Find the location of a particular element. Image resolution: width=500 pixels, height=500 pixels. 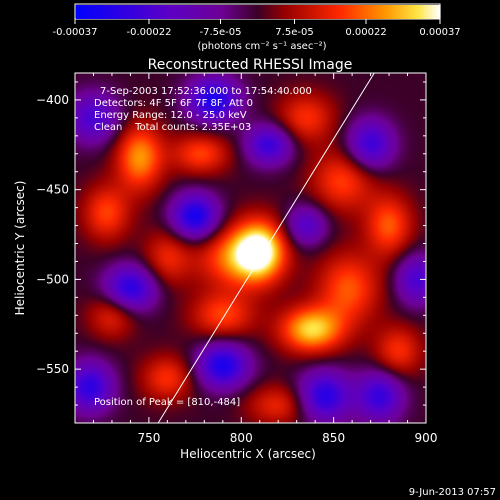

detectors-text: Detectors: 4F 5F 6F 7F 8F, Att 0 is located at coordinates (174, 103).